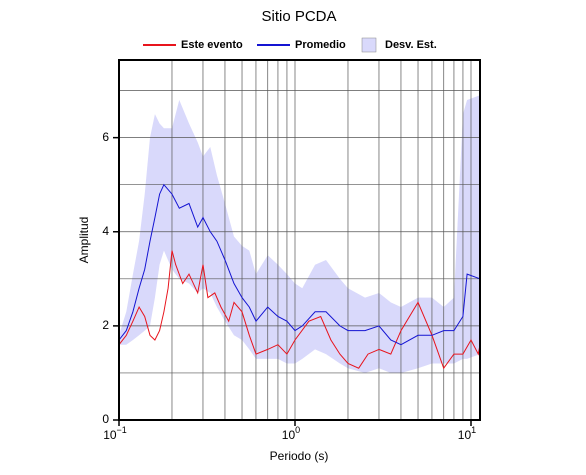 The image size is (586, 475). I want to click on y-tick-label: 2, so click(105, 325).